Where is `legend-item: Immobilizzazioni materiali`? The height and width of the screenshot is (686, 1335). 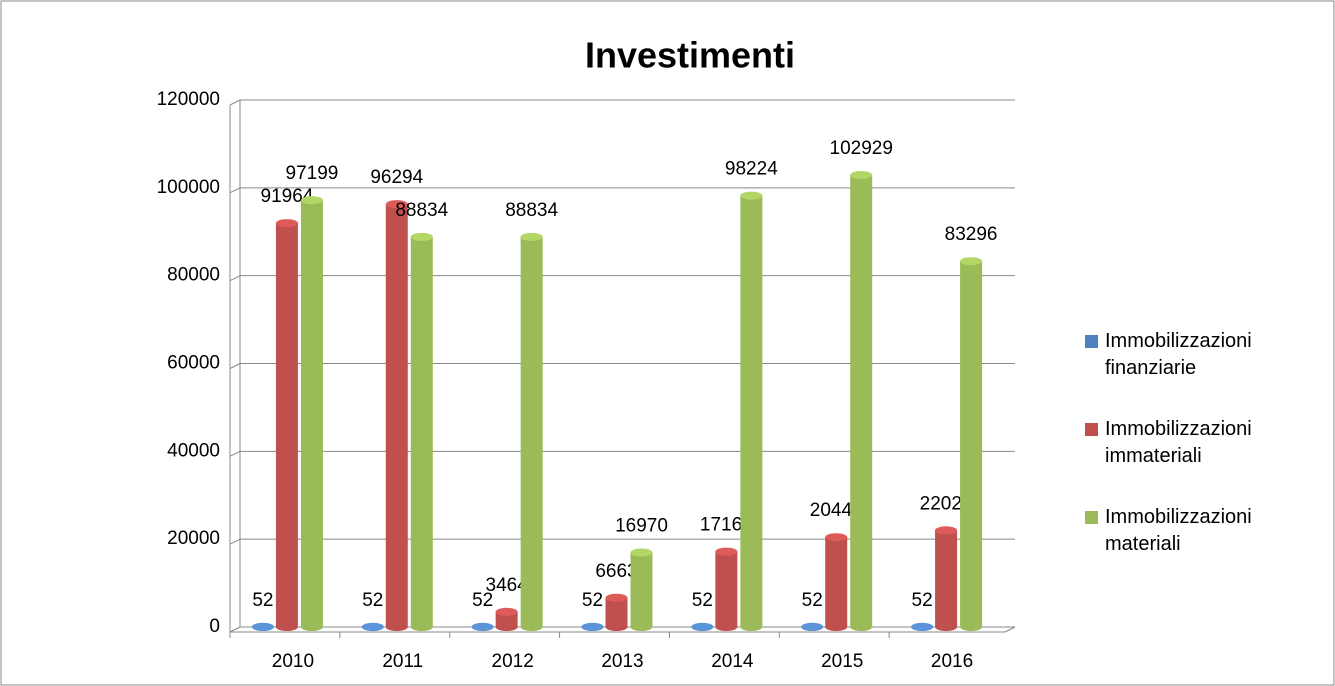
legend-item: Immobilizzazioni materiali is located at coordinates (1183, 531).